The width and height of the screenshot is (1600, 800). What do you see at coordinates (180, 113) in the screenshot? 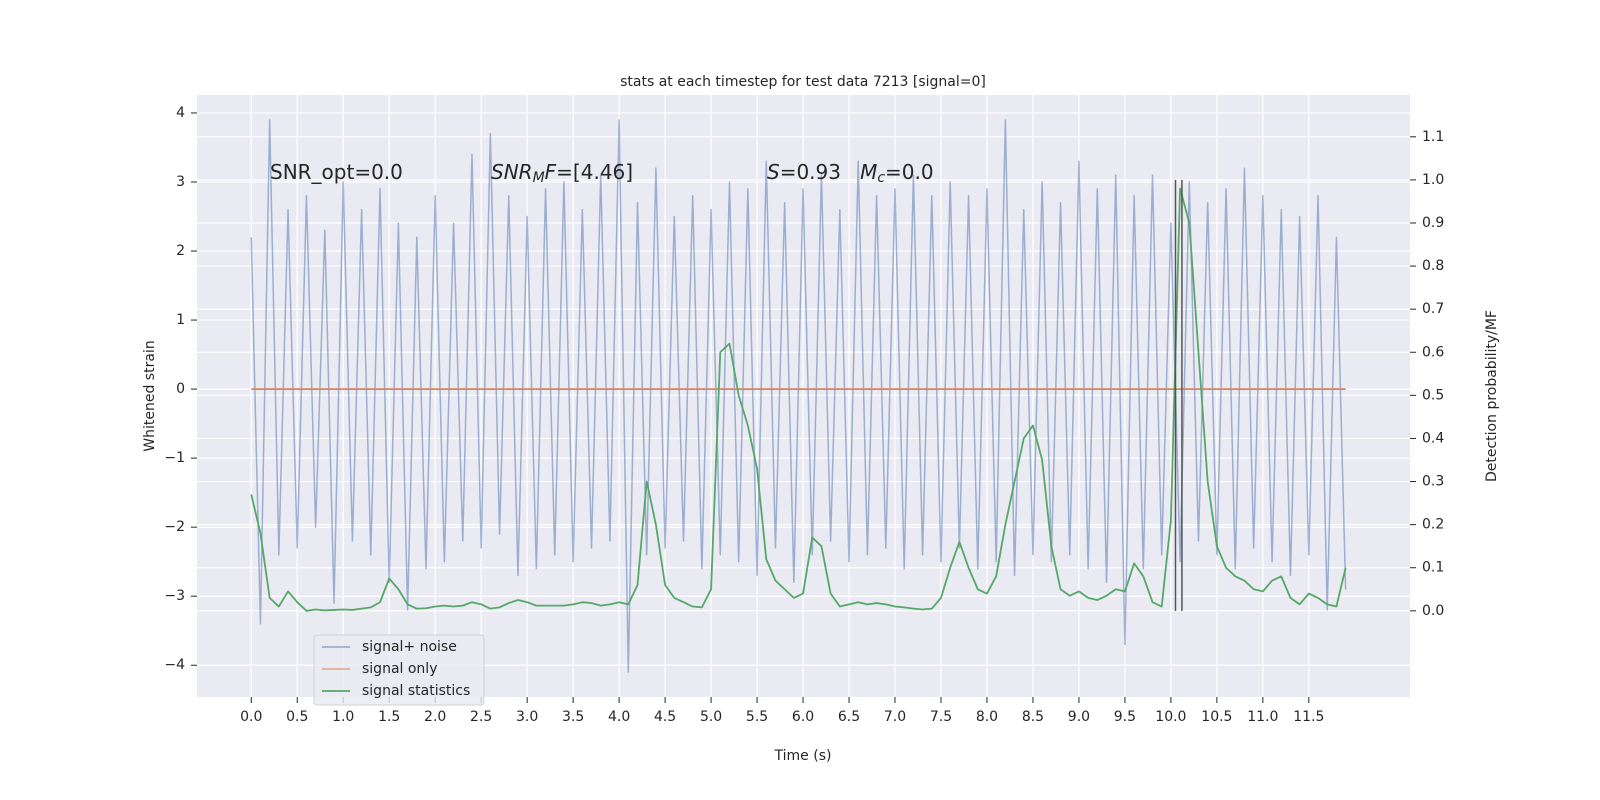
I see `y-tick-label: 4` at bounding box center [180, 113].